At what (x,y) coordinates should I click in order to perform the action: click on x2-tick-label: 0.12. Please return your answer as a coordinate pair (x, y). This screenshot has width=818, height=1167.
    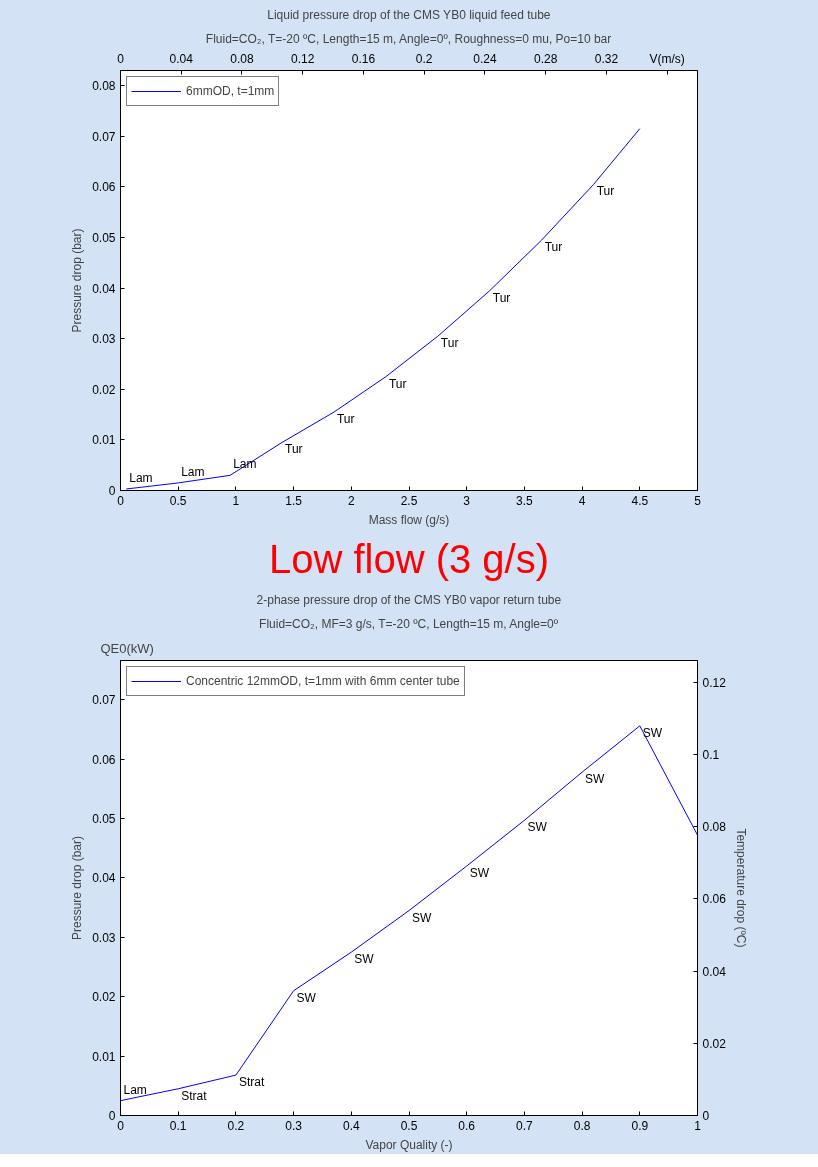
    Looking at the image, I should click on (303, 58).